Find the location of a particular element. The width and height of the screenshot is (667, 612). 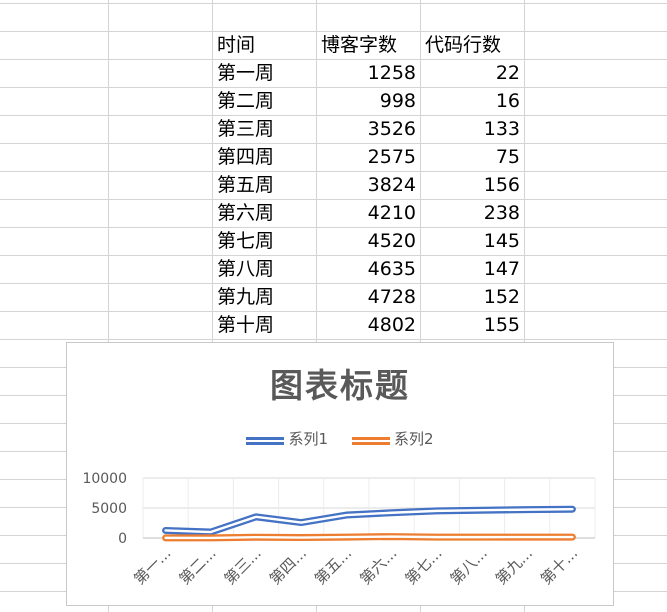

legend-label-series-2: 系列2 is located at coordinates (414, 438).